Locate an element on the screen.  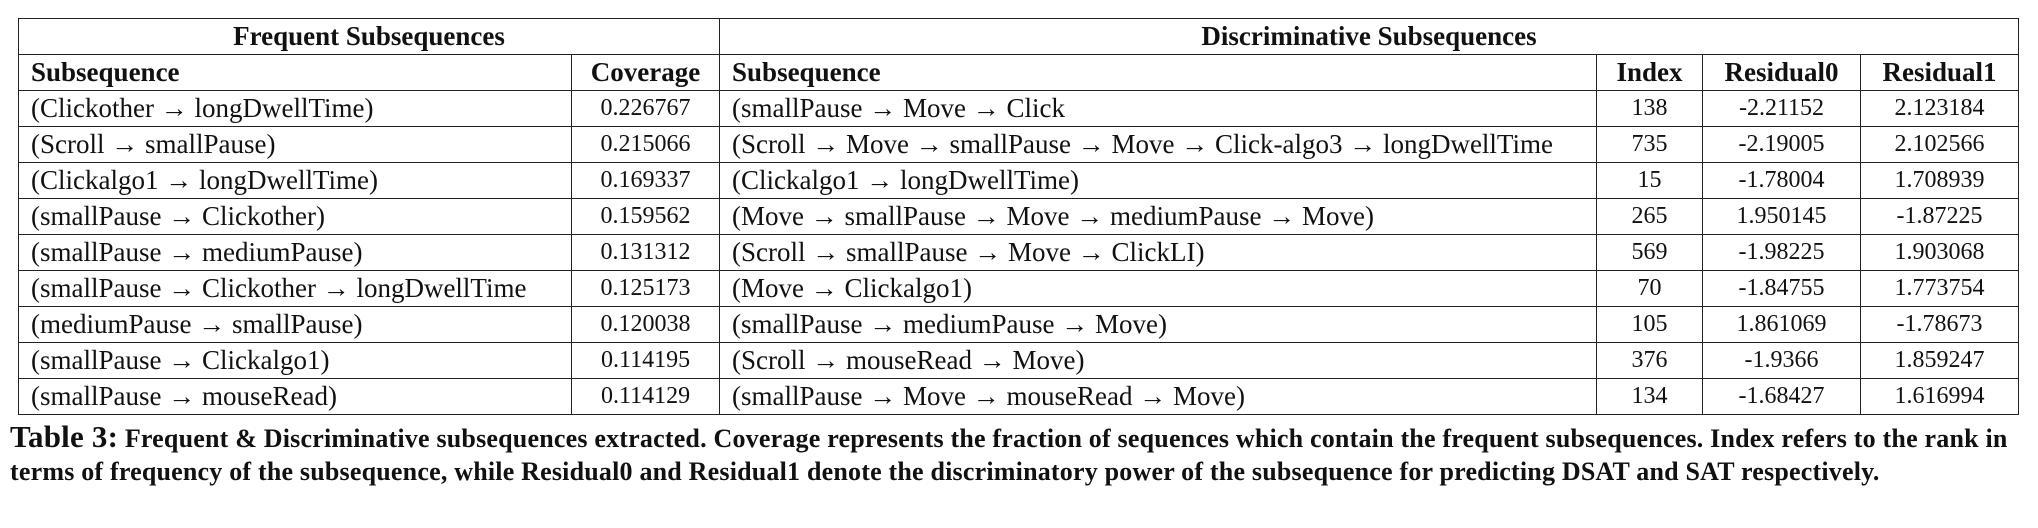
residual0-cell: -1.68427 is located at coordinates (1782, 396).